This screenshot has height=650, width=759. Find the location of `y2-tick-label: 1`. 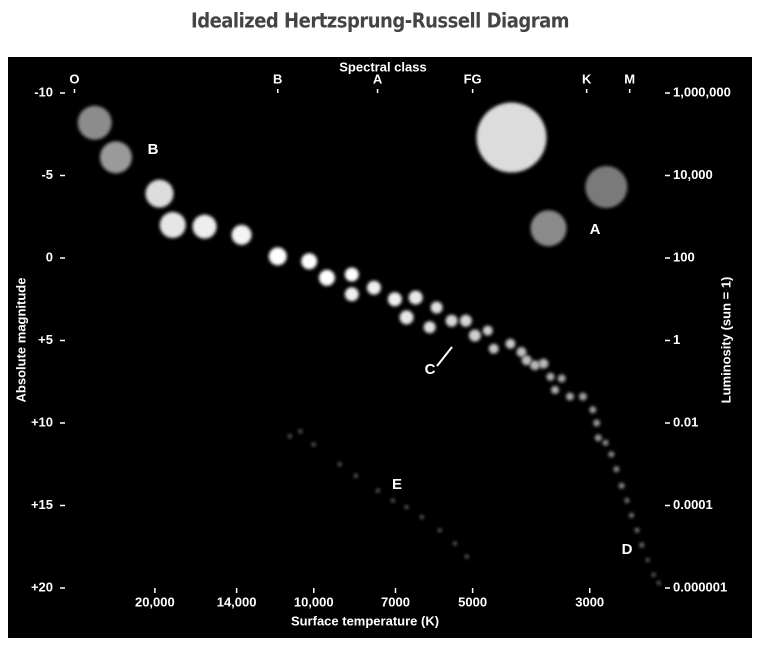

y2-tick-label: 1 is located at coordinates (676, 339).